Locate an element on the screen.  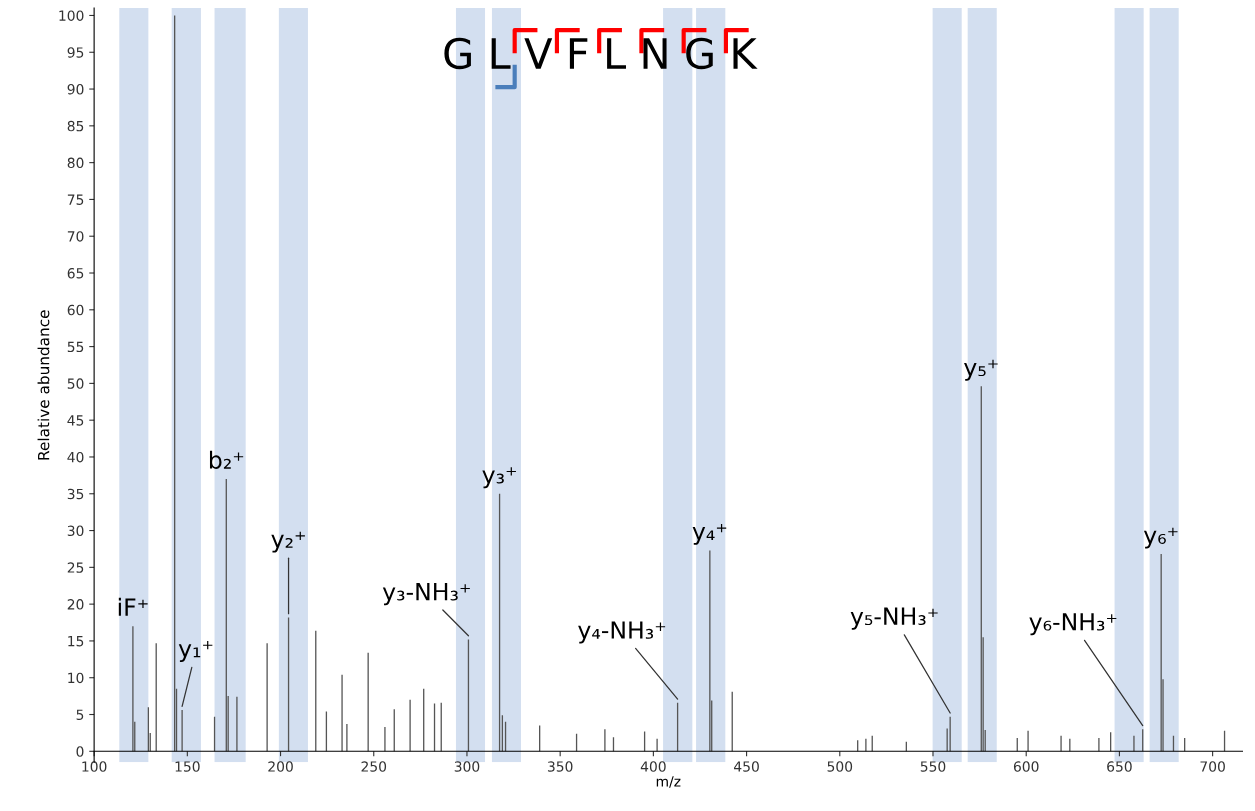
x-tick-label: 650 is located at coordinates (1119, 766).